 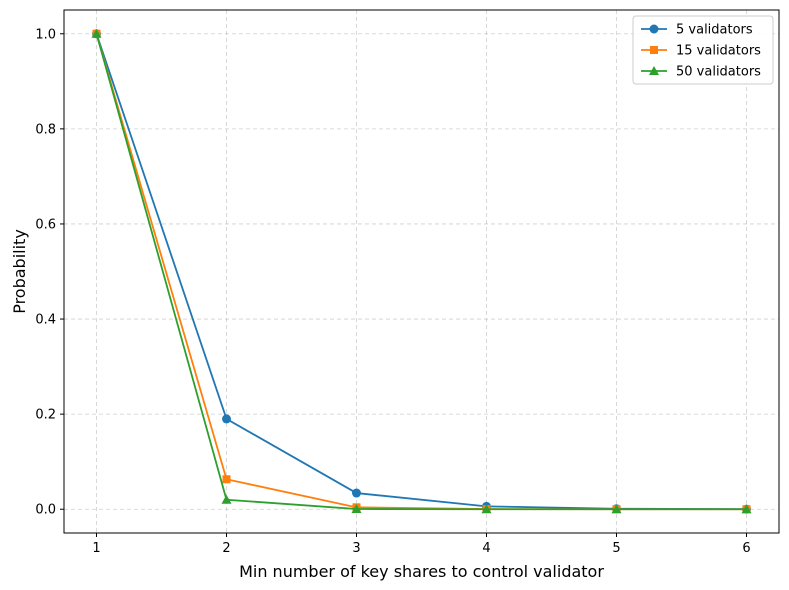 I want to click on y-tick-label: 0.6, so click(x=45, y=224).